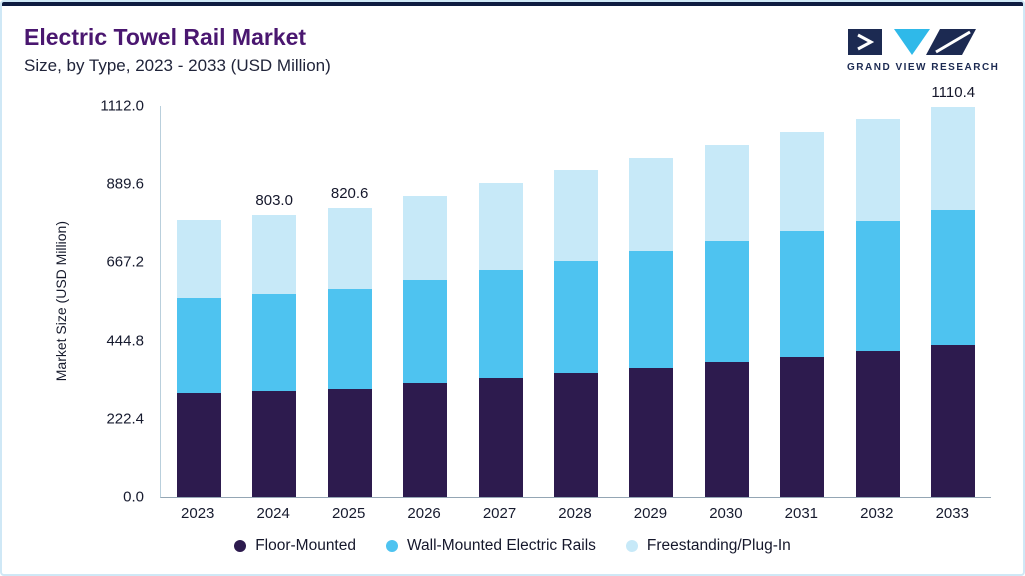  I want to click on y-tick-label: 444.8, so click(125, 341).